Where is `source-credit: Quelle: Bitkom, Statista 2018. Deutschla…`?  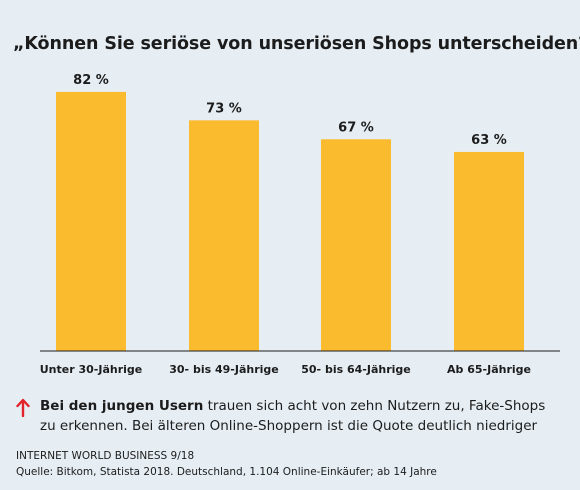 source-credit: Quelle: Bitkom, Statista 2018. Deutschla… is located at coordinates (226, 472).